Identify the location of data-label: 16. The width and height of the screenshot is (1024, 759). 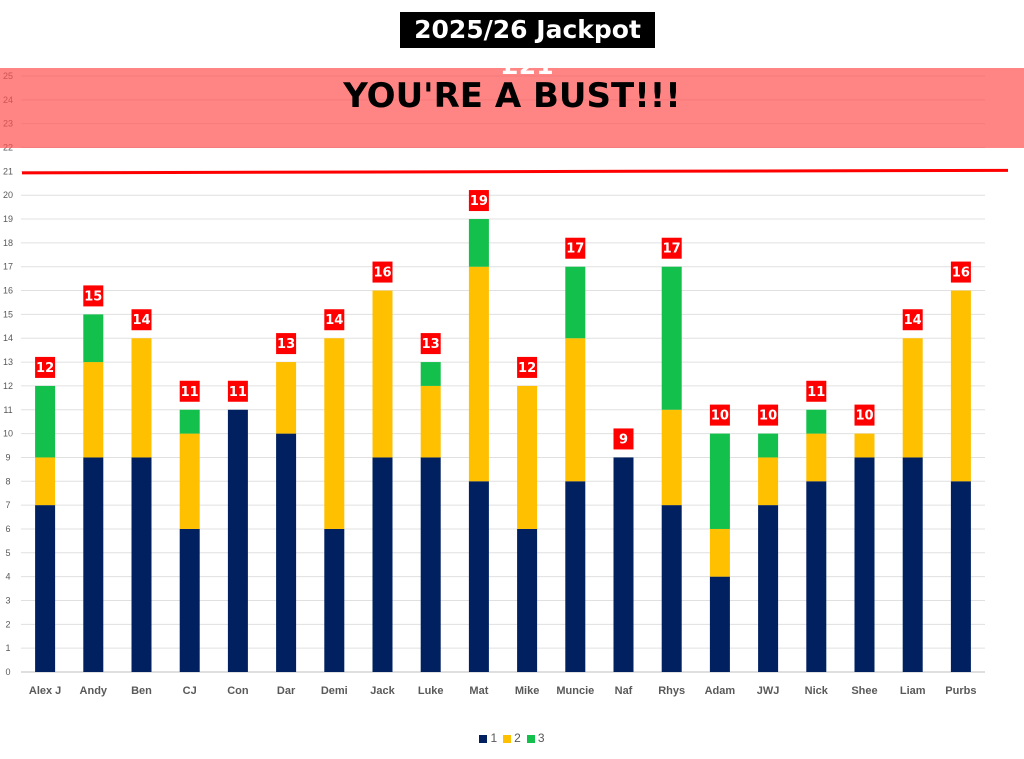
(961, 273).